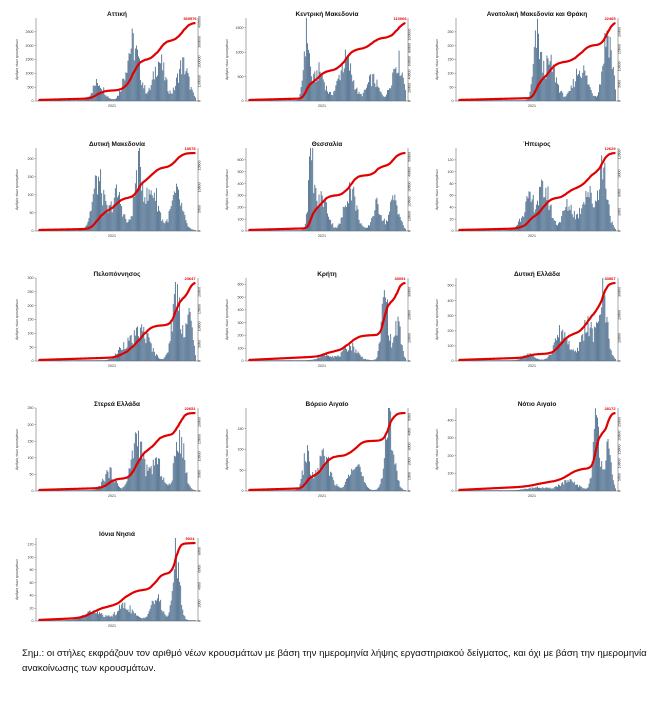 Image resolution: width=668 pixels, height=710 pixels. I want to click on cumulative-line, so click(117, 61).